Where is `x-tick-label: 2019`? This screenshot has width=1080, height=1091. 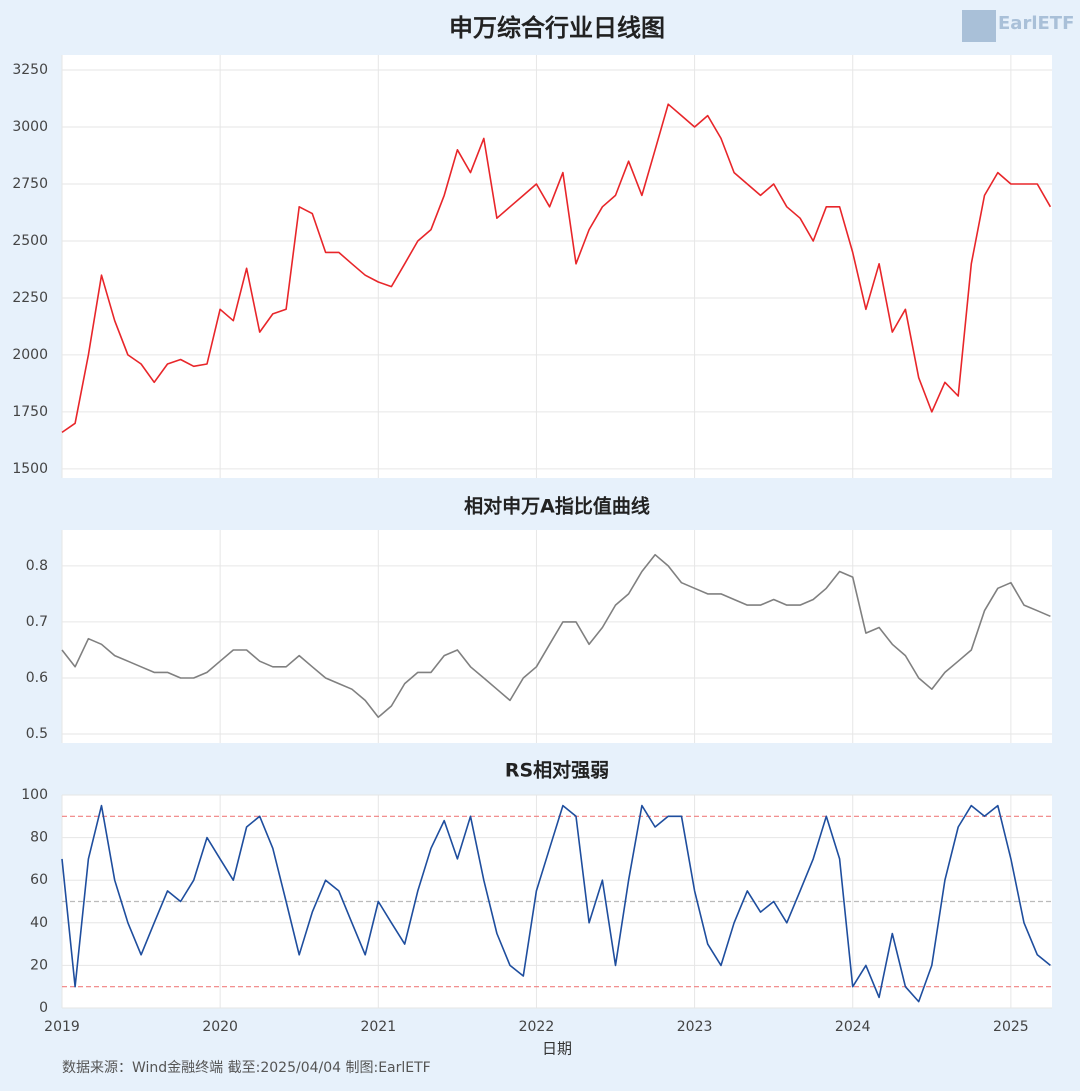
x-tick-label: 2019 is located at coordinates (62, 1027).